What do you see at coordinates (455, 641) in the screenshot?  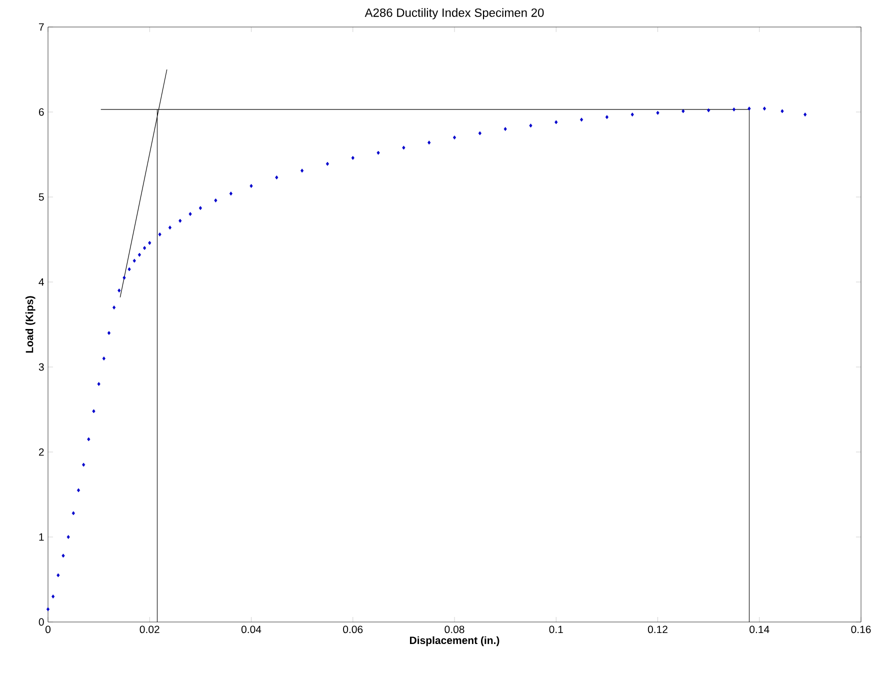 I see `x-axis-title: Displacement (in.)` at bounding box center [455, 641].